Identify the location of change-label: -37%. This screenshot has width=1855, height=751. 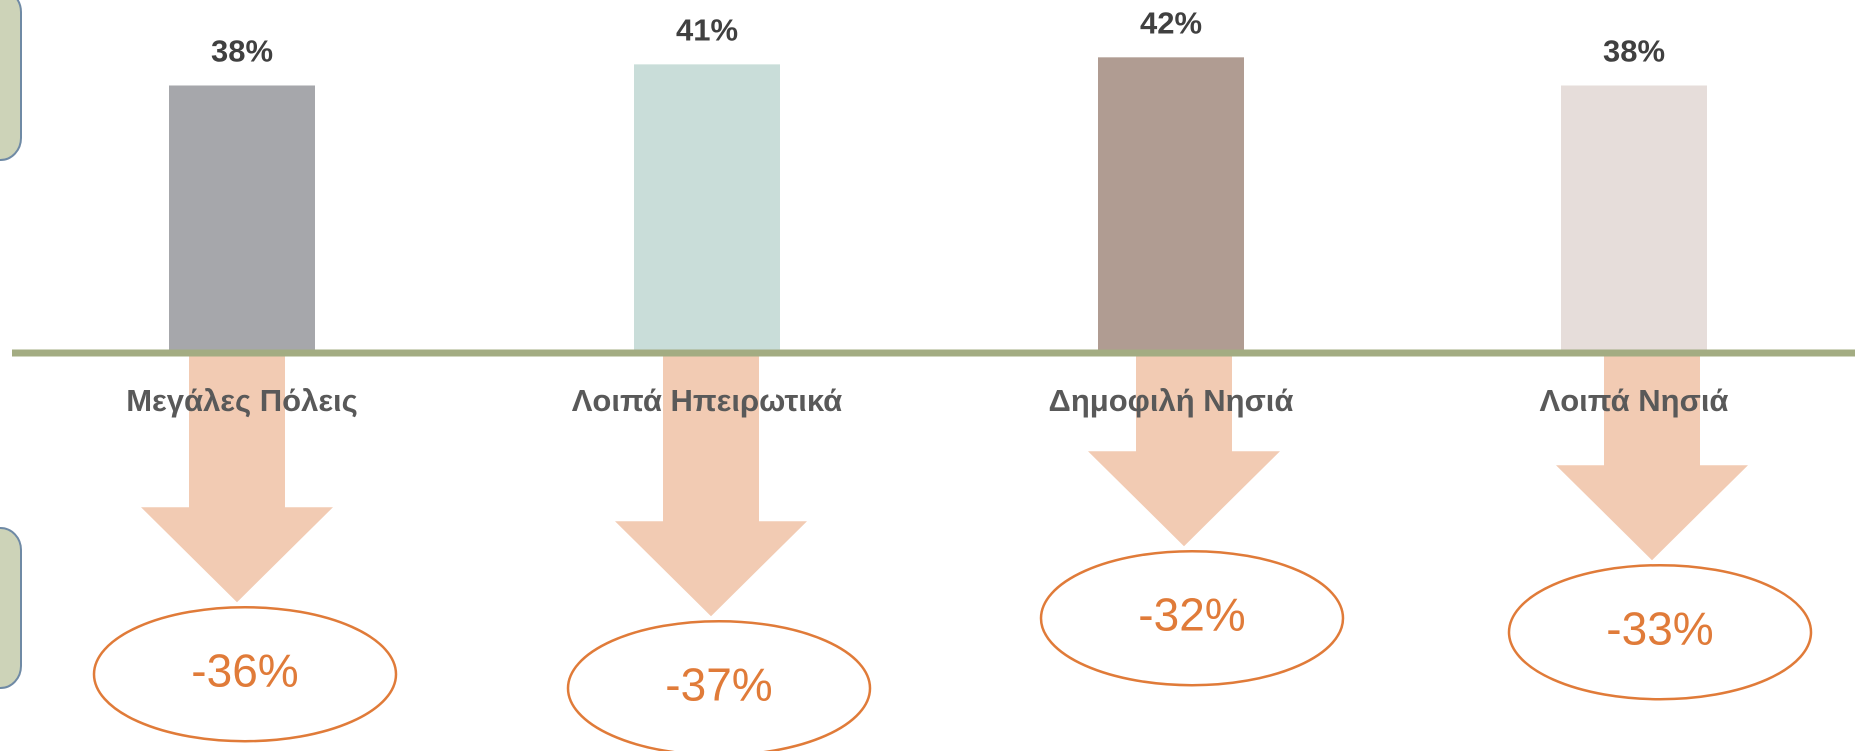
(718, 684).